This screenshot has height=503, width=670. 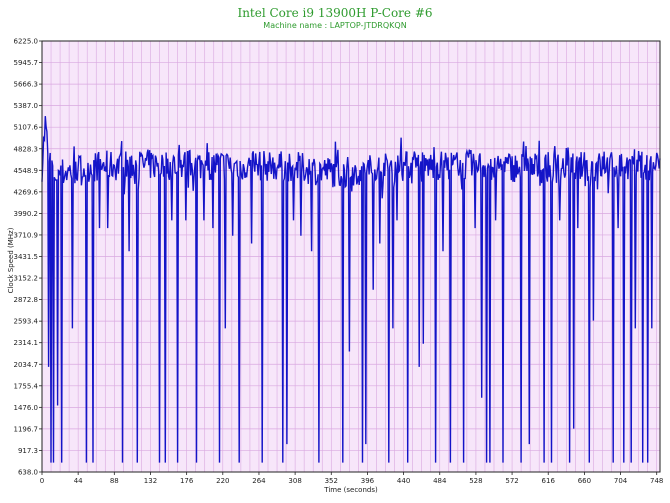 I want to click on chart-subtitle: Machine name : LAPTOP-JTDRQKQN, so click(x=335, y=25).